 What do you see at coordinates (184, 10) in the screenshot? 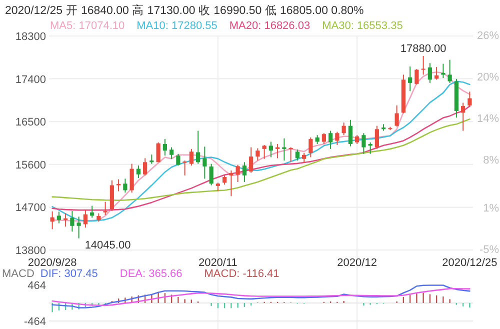
I see `chart-title: 2020/12/25 开 16840.00 高 17130.00 收 16990.50 低 16805.00 0.80%` at bounding box center [184, 10].